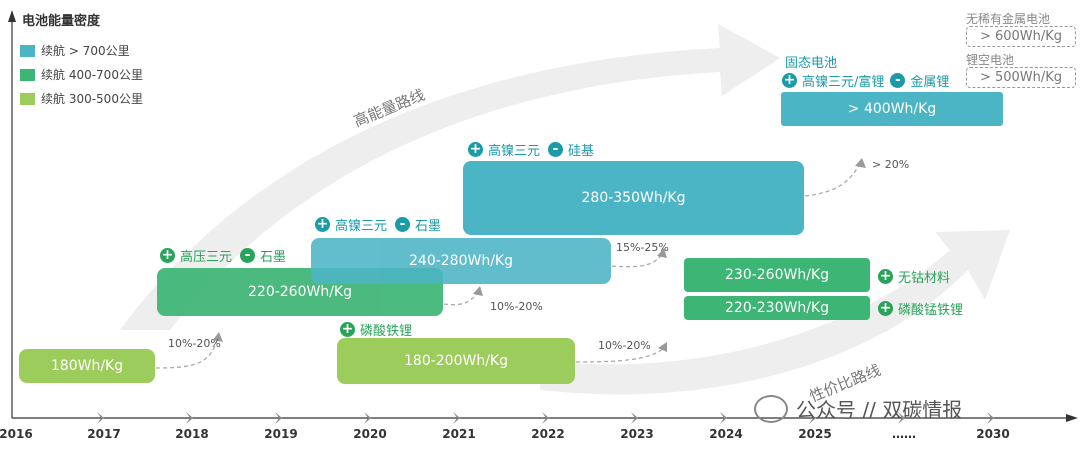 The height and width of the screenshot is (451, 1080). What do you see at coordinates (378, 225) in the screenshot?
I see `tag-2019: + 高镍三元 - 石墨` at bounding box center [378, 225].